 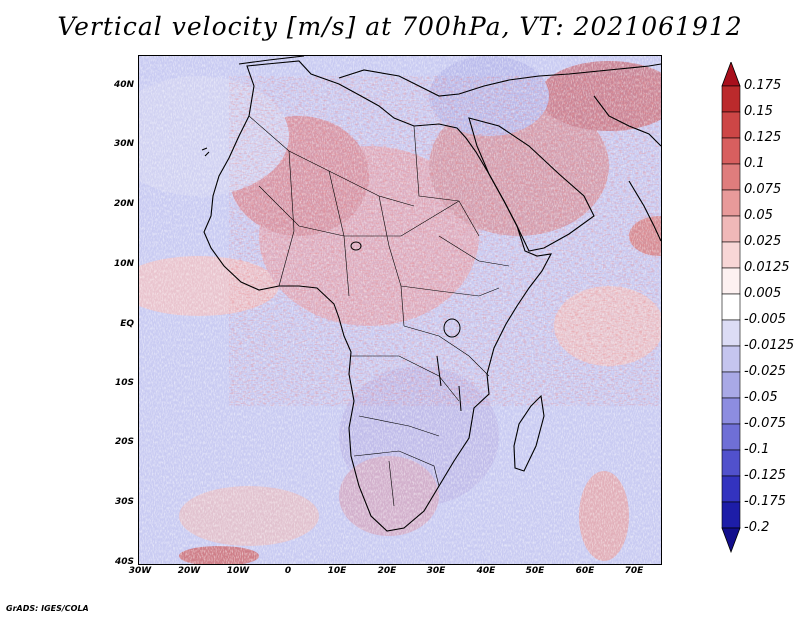 What do you see at coordinates (529, 433) in the screenshot?
I see `madagascar-coast` at bounding box center [529, 433].